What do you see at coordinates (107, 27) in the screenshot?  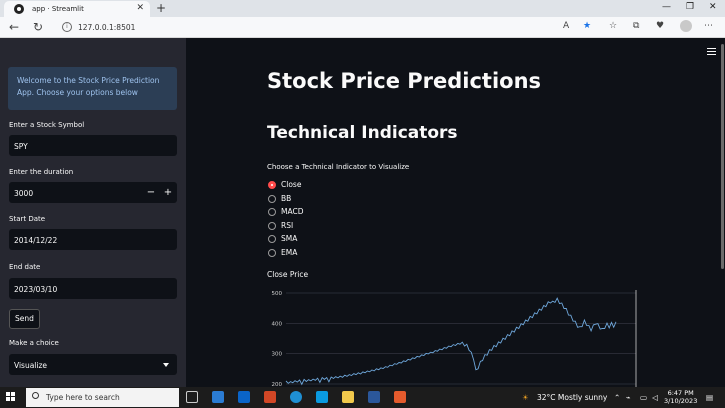 I see `url-text: 127.0.0.1:8501` at bounding box center [107, 27].